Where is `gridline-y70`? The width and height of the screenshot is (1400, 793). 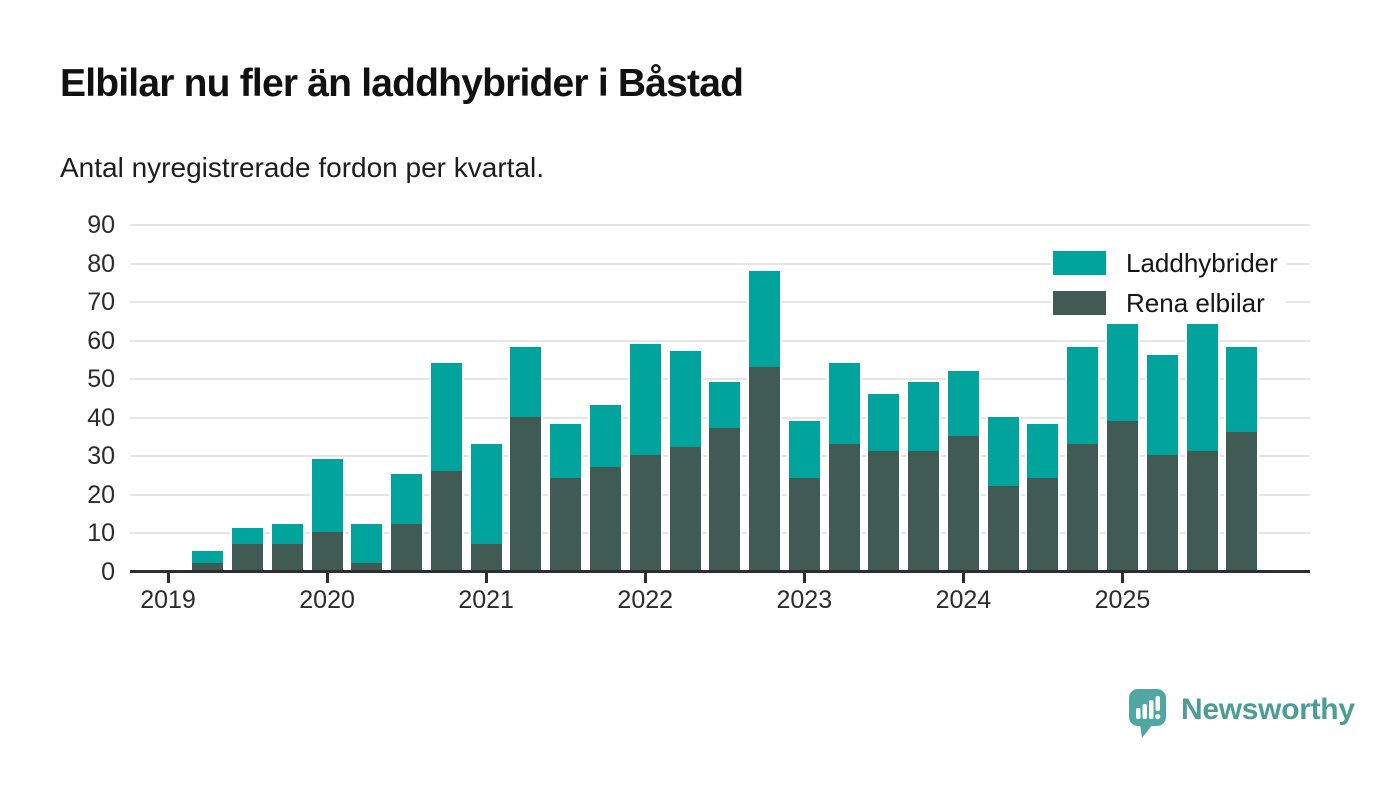
gridline-y70 is located at coordinates (720, 302).